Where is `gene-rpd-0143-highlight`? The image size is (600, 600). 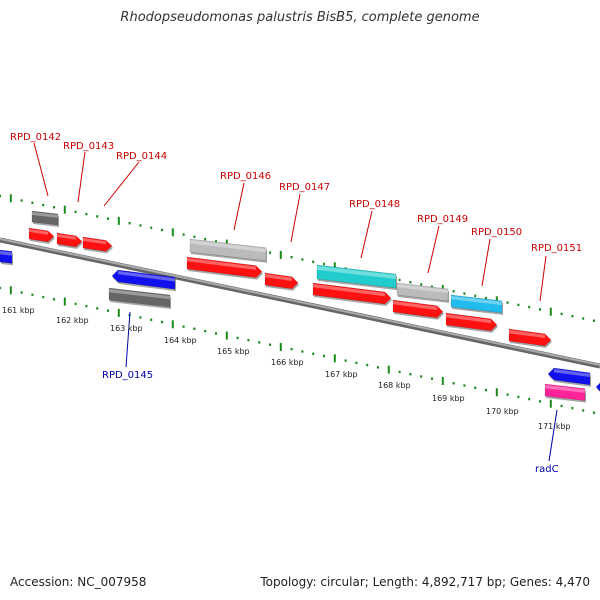
gene-rpd-0143-highlight is located at coordinates (66, 237).